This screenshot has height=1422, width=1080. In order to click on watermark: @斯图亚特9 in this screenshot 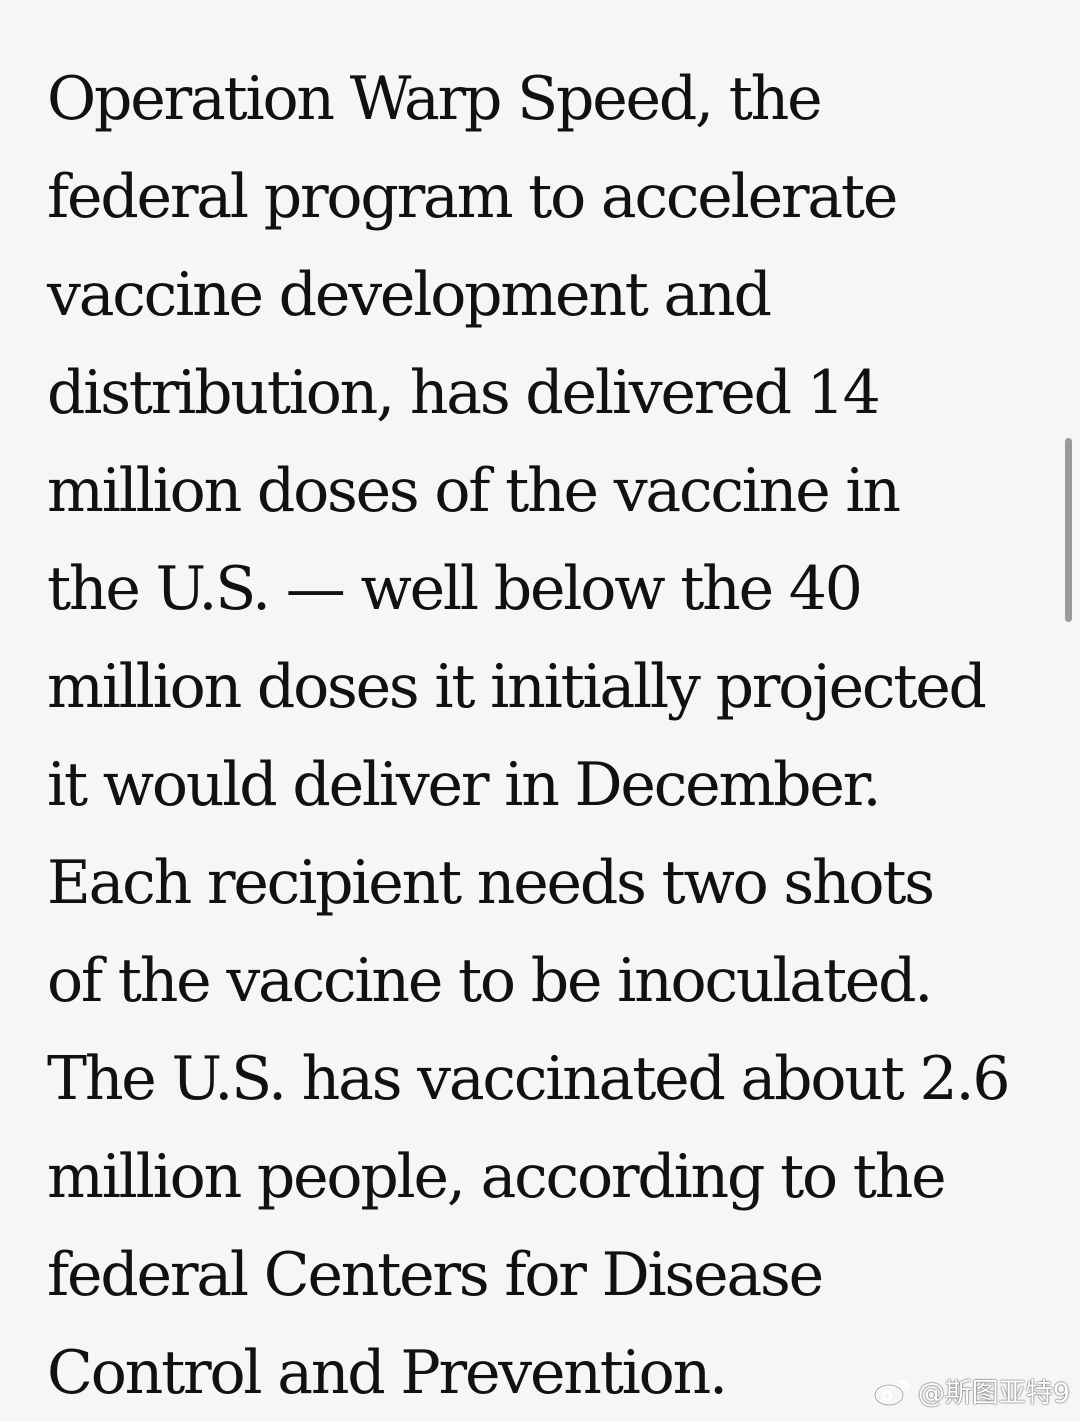, I will do `click(971, 1390)`.